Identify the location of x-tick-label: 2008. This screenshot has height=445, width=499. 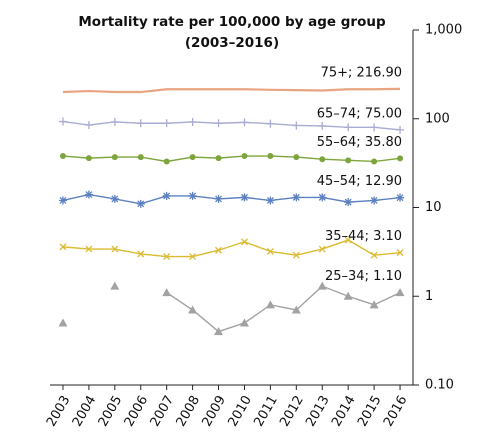
(189, 411).